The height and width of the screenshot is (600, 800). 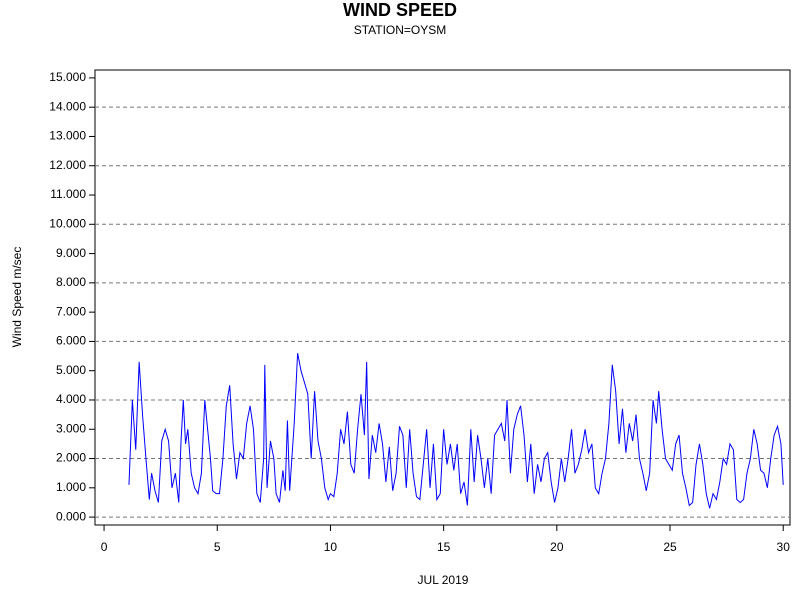 What do you see at coordinates (71, 341) in the screenshot?
I see `y-tick-label: 6.000` at bounding box center [71, 341].